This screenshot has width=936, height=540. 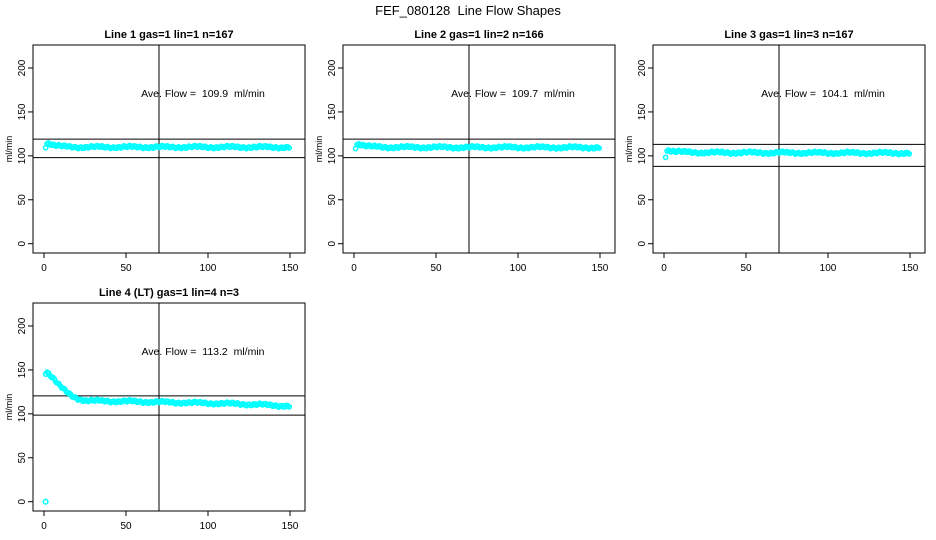 I want to click on subplot-title: Line 2 gas=1 lin=2 n=166, so click(x=479, y=35).